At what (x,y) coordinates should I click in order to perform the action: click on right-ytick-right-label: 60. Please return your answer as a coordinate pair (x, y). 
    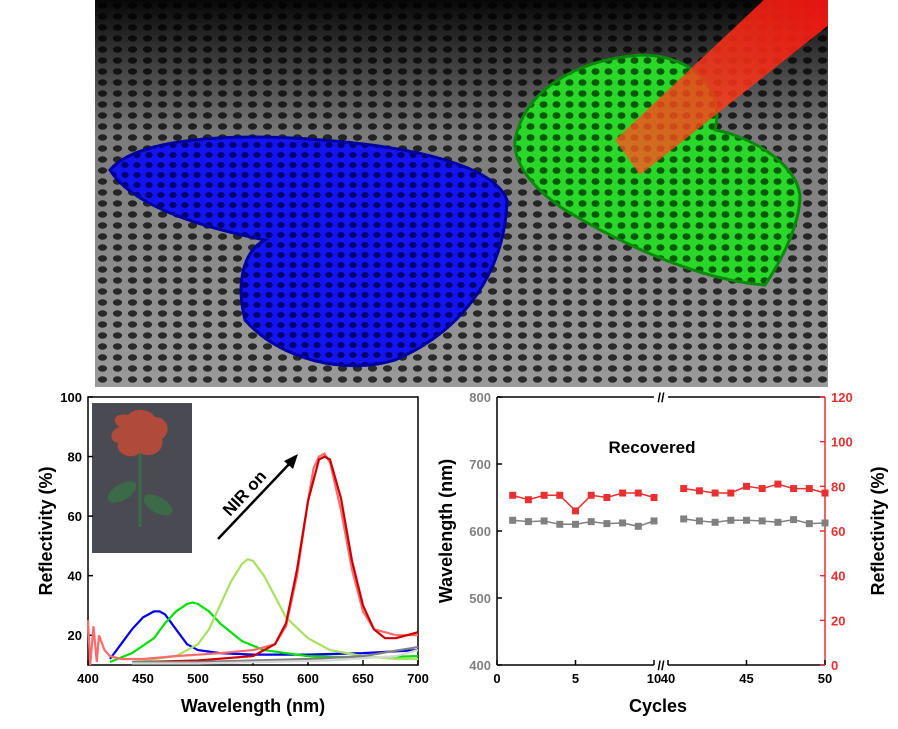
    Looking at the image, I should click on (838, 531).